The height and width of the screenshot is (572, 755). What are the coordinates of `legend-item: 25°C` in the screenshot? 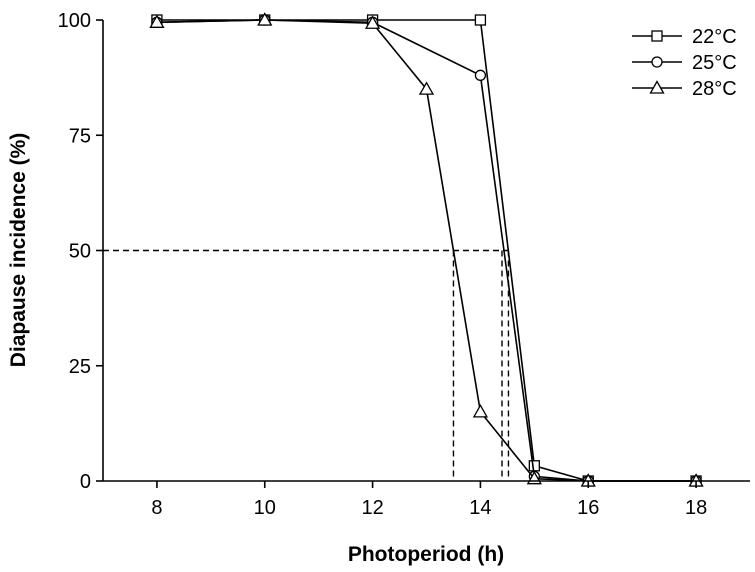 It's located at (684, 63).